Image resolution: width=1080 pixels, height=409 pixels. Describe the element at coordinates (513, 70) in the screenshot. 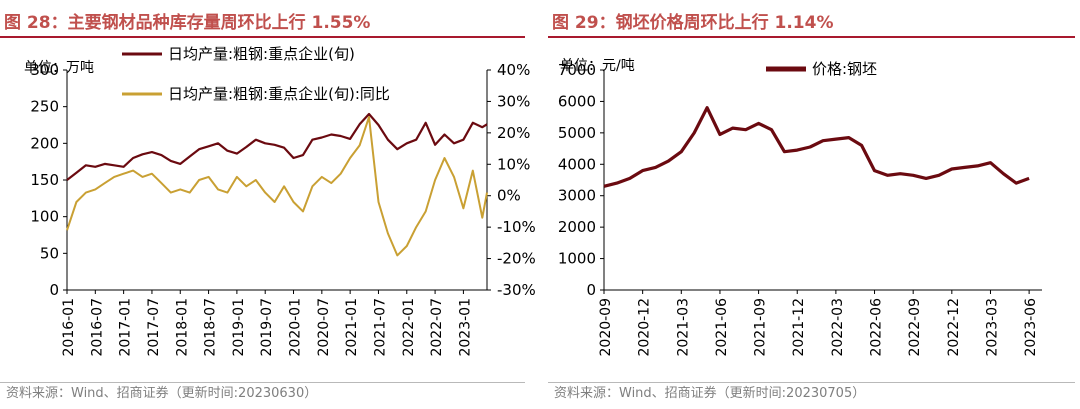

I see `y-right-tick-label: 40%` at that location.